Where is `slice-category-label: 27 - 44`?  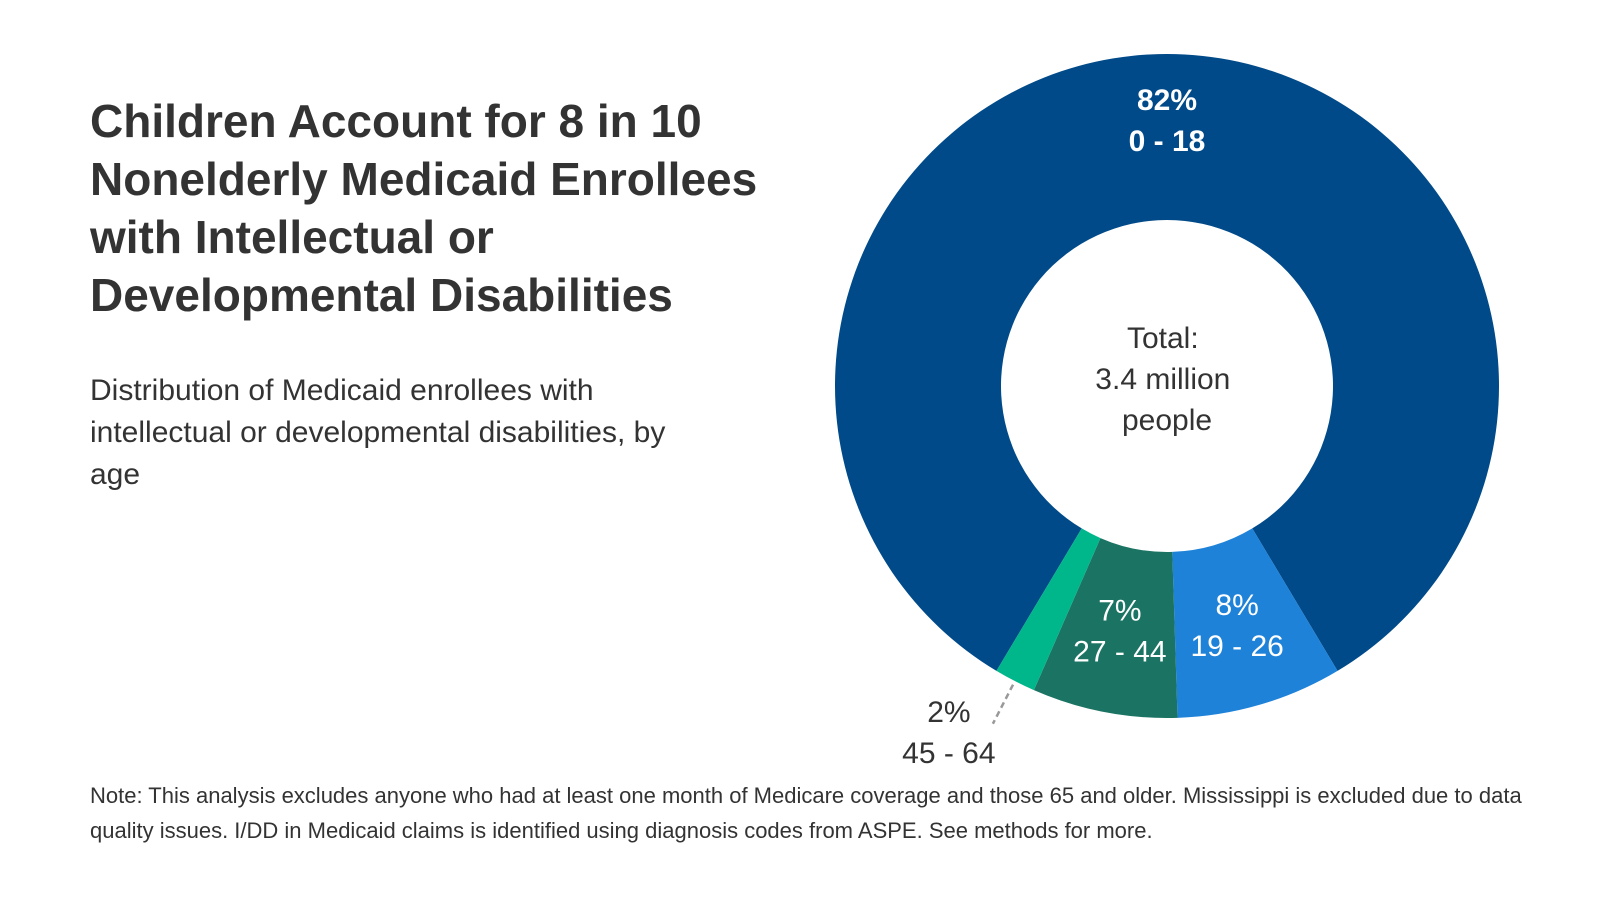
slice-category-label: 27 - 44 is located at coordinates (1119, 652).